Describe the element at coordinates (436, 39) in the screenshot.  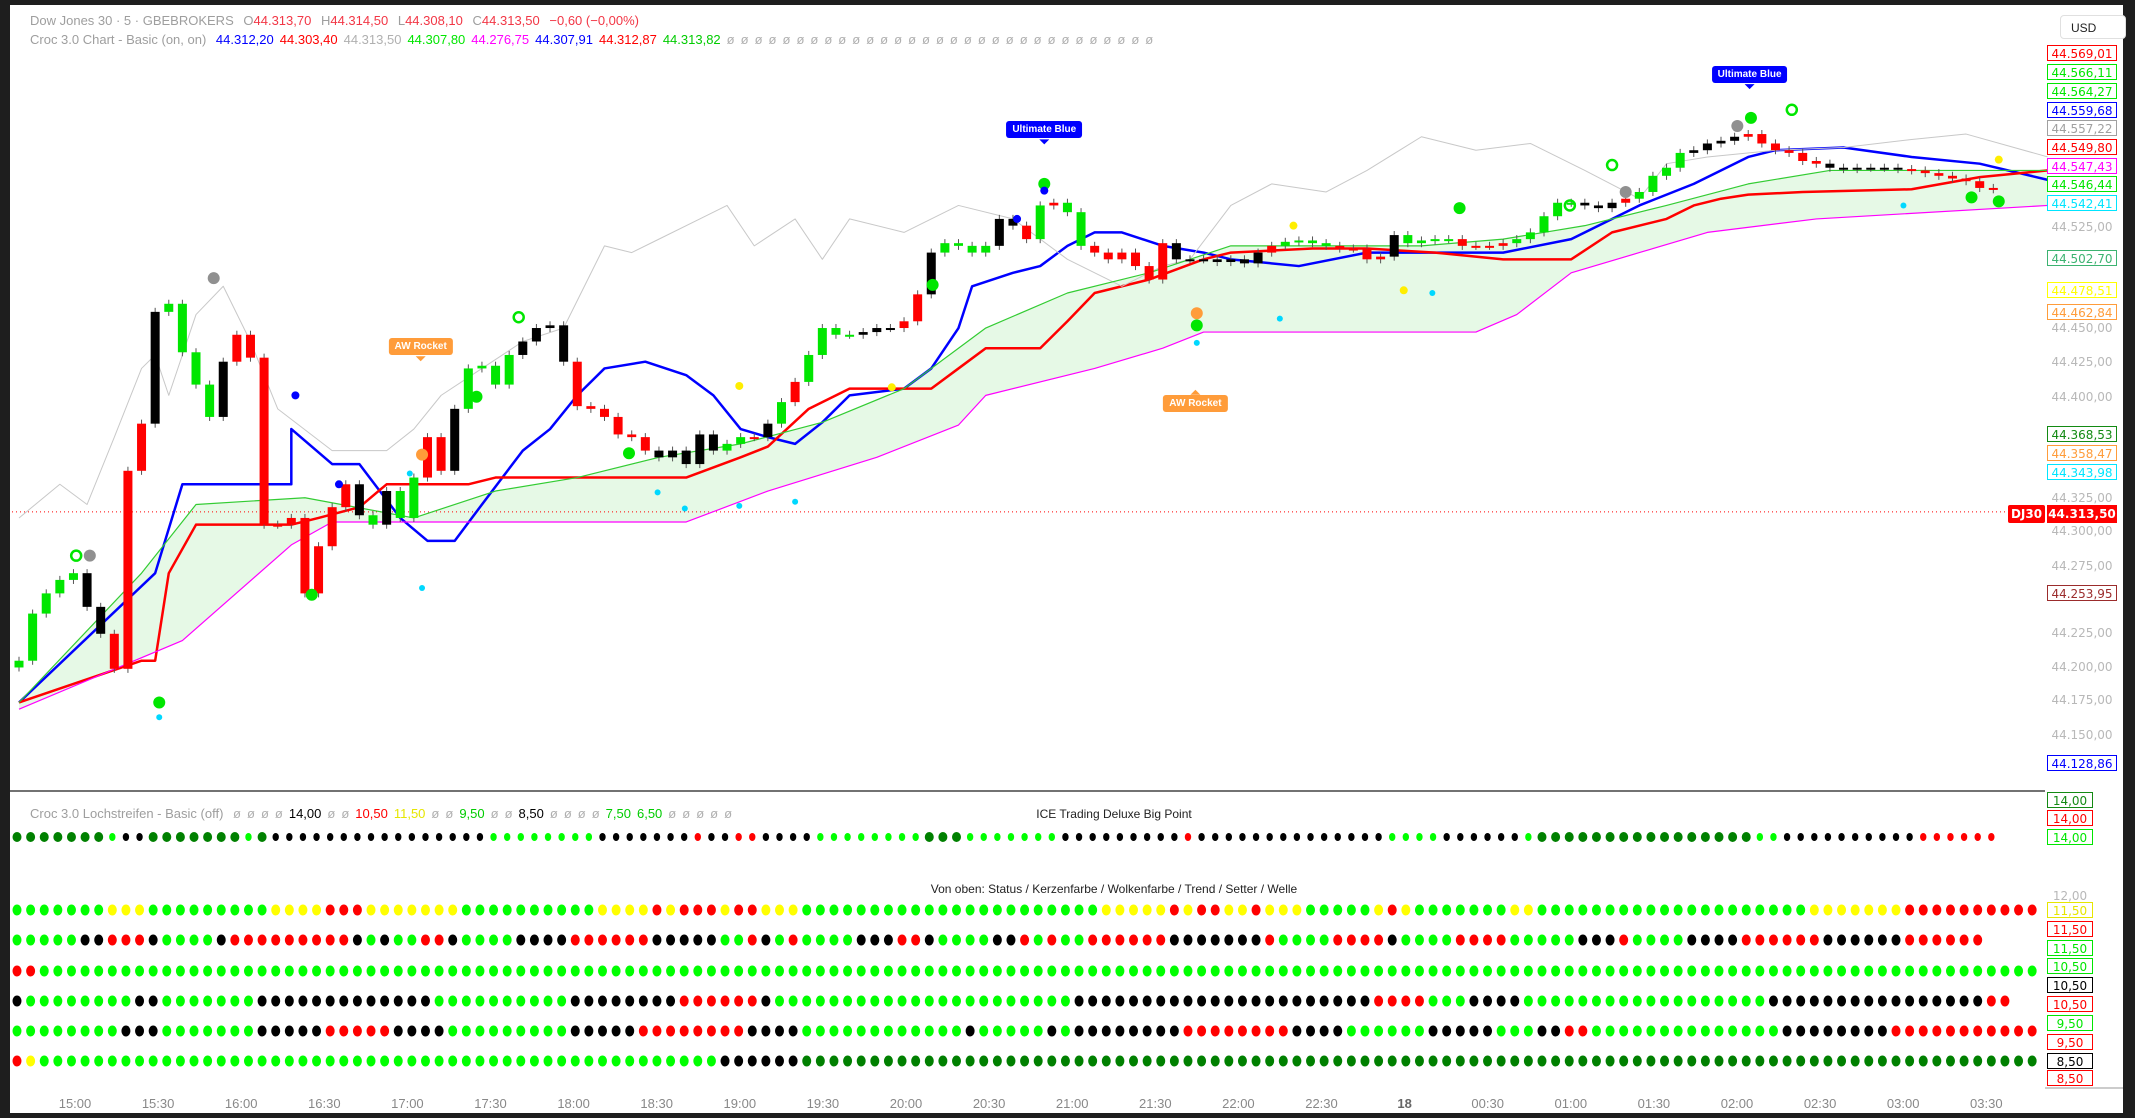
I see `indicator-value: 44.307,80` at that location.